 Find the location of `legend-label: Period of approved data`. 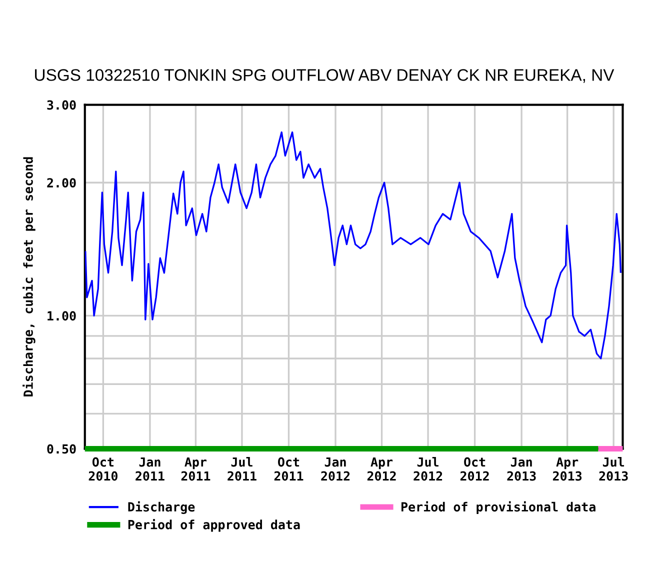

legend-label: Period of approved data is located at coordinates (214, 525).